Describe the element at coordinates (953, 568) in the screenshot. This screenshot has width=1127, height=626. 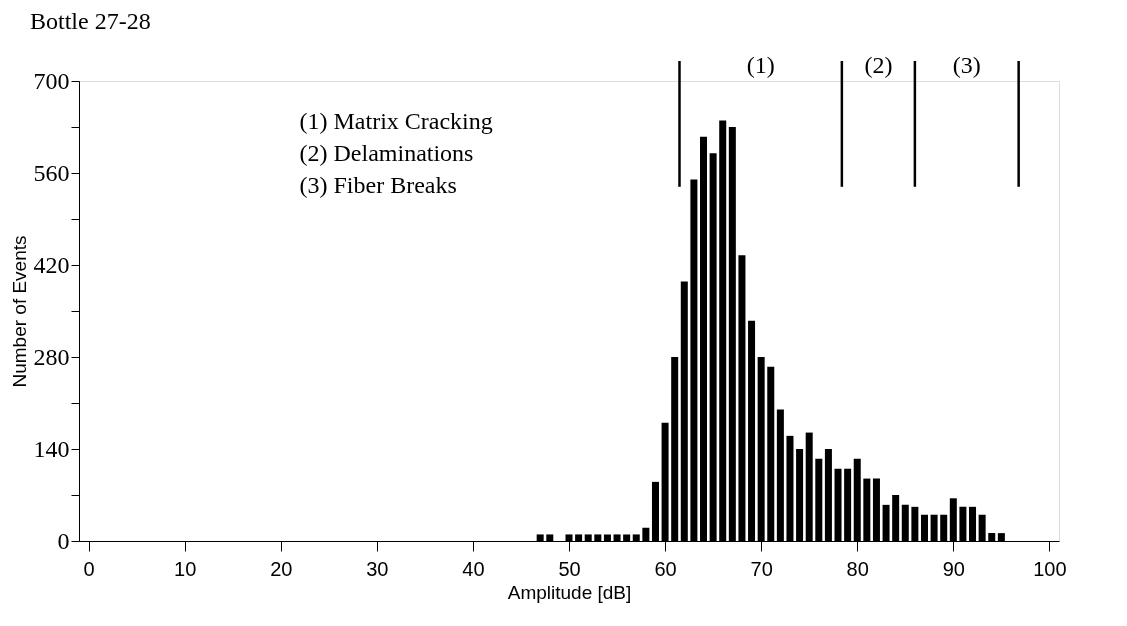
I see `x-tick-label: 90` at that location.